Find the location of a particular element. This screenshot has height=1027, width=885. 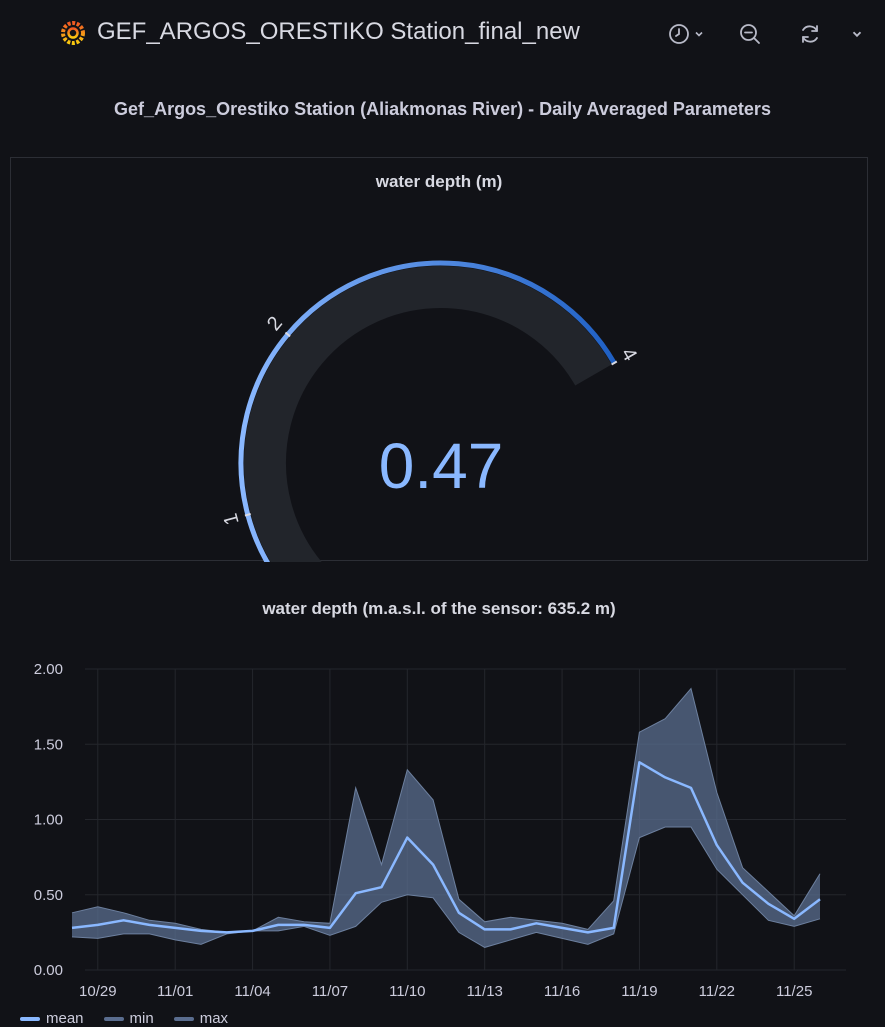

grafana-logo-icon is located at coordinates (73, 33).